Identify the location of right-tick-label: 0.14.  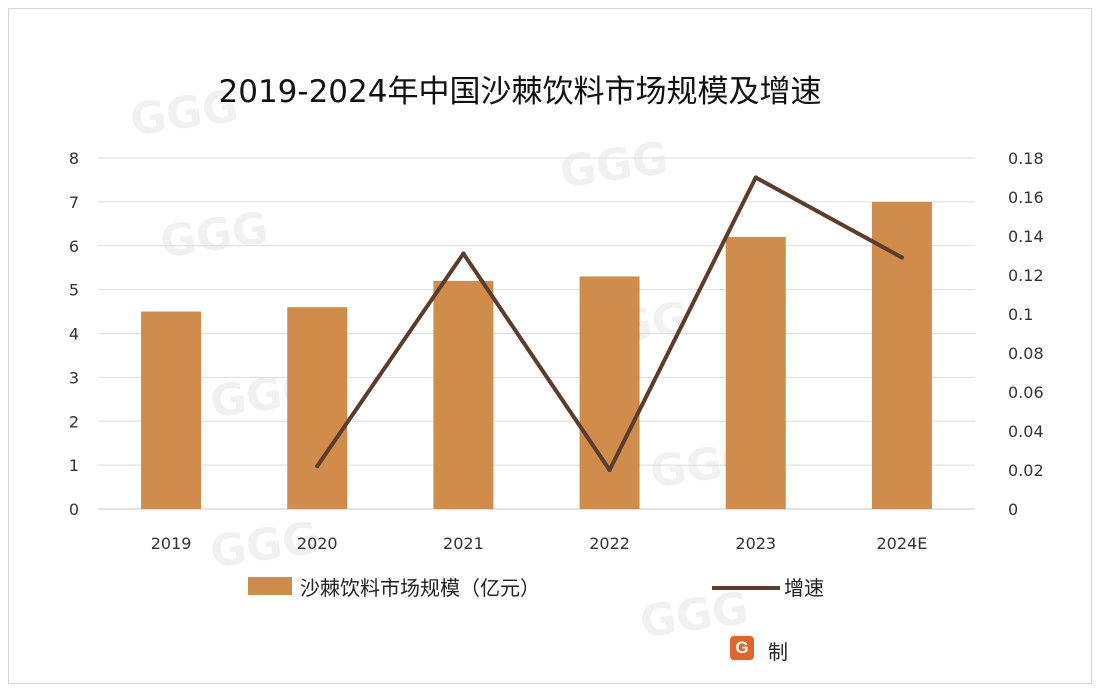
(1026, 236).